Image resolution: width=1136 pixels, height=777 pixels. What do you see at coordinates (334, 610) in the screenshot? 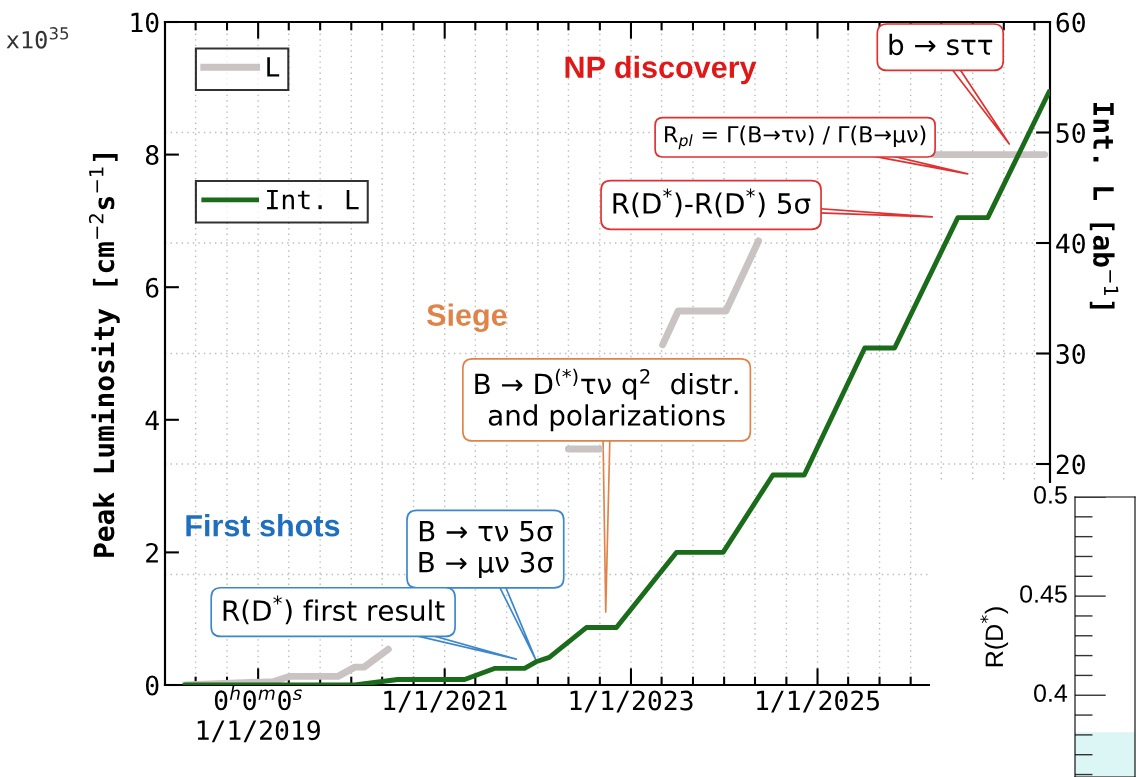
I see `annotation: R(D$^{*}$) first result` at bounding box center [334, 610].